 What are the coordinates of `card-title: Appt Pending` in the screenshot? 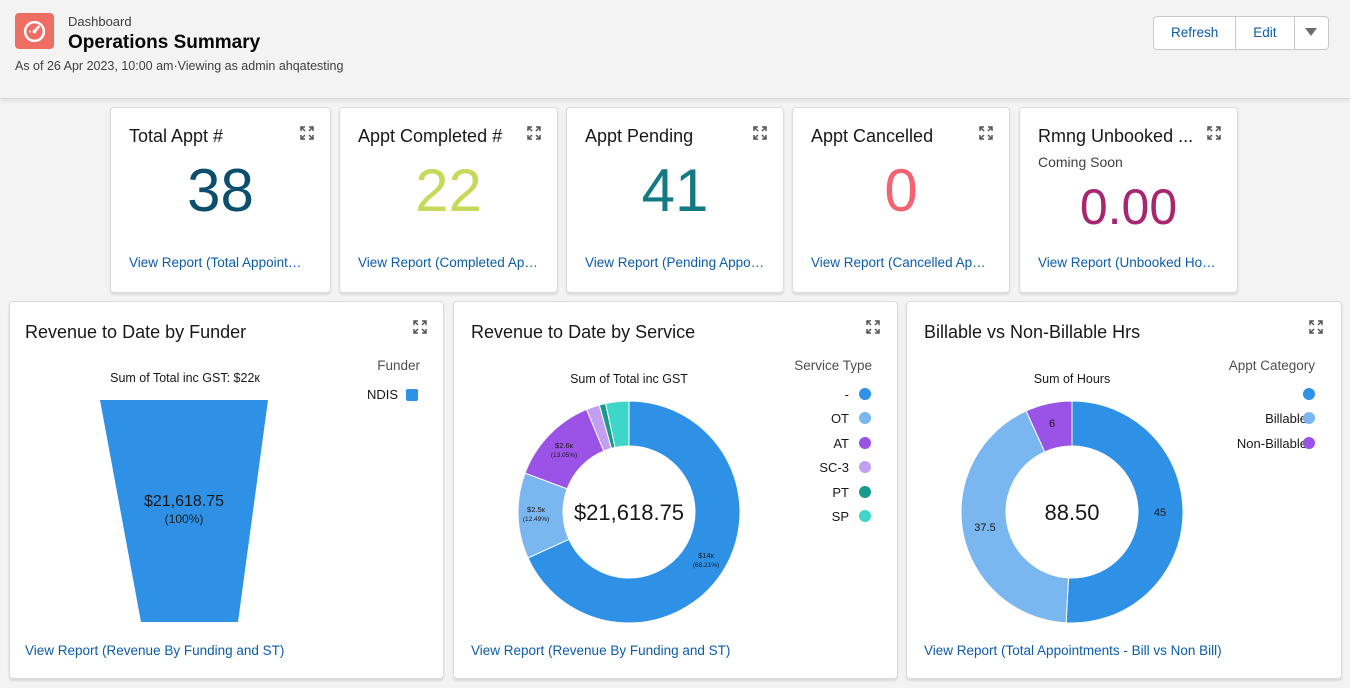 It's located at (639, 136).